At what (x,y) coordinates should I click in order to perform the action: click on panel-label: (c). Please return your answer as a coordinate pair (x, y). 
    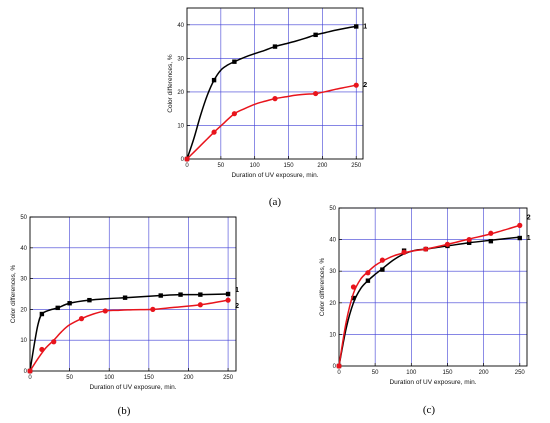
    Looking at the image, I should click on (429, 410).